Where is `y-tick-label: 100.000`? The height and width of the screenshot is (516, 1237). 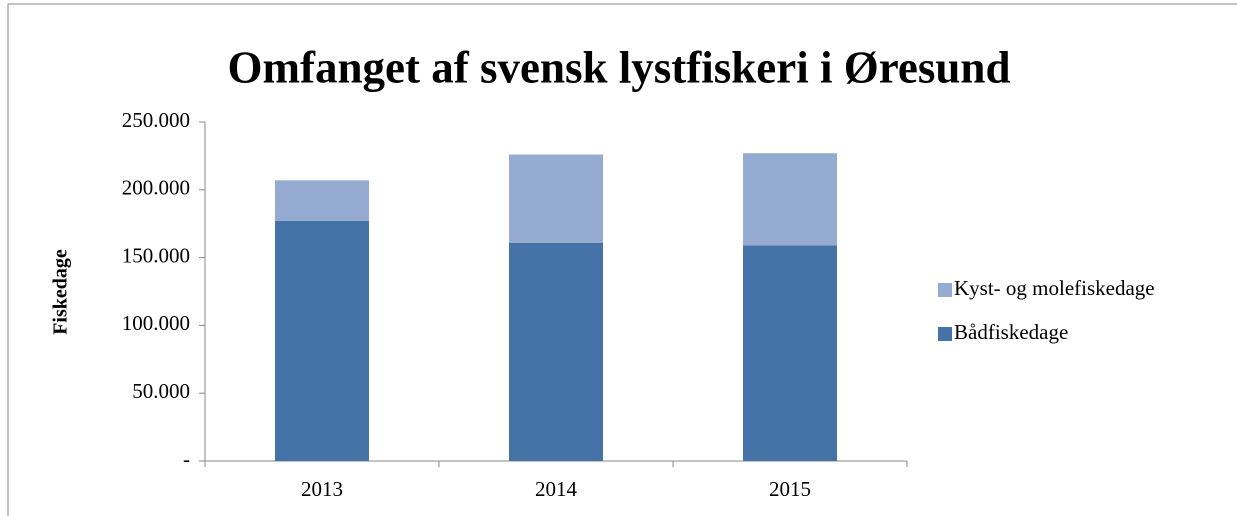 y-tick-label: 100.000 is located at coordinates (156, 323).